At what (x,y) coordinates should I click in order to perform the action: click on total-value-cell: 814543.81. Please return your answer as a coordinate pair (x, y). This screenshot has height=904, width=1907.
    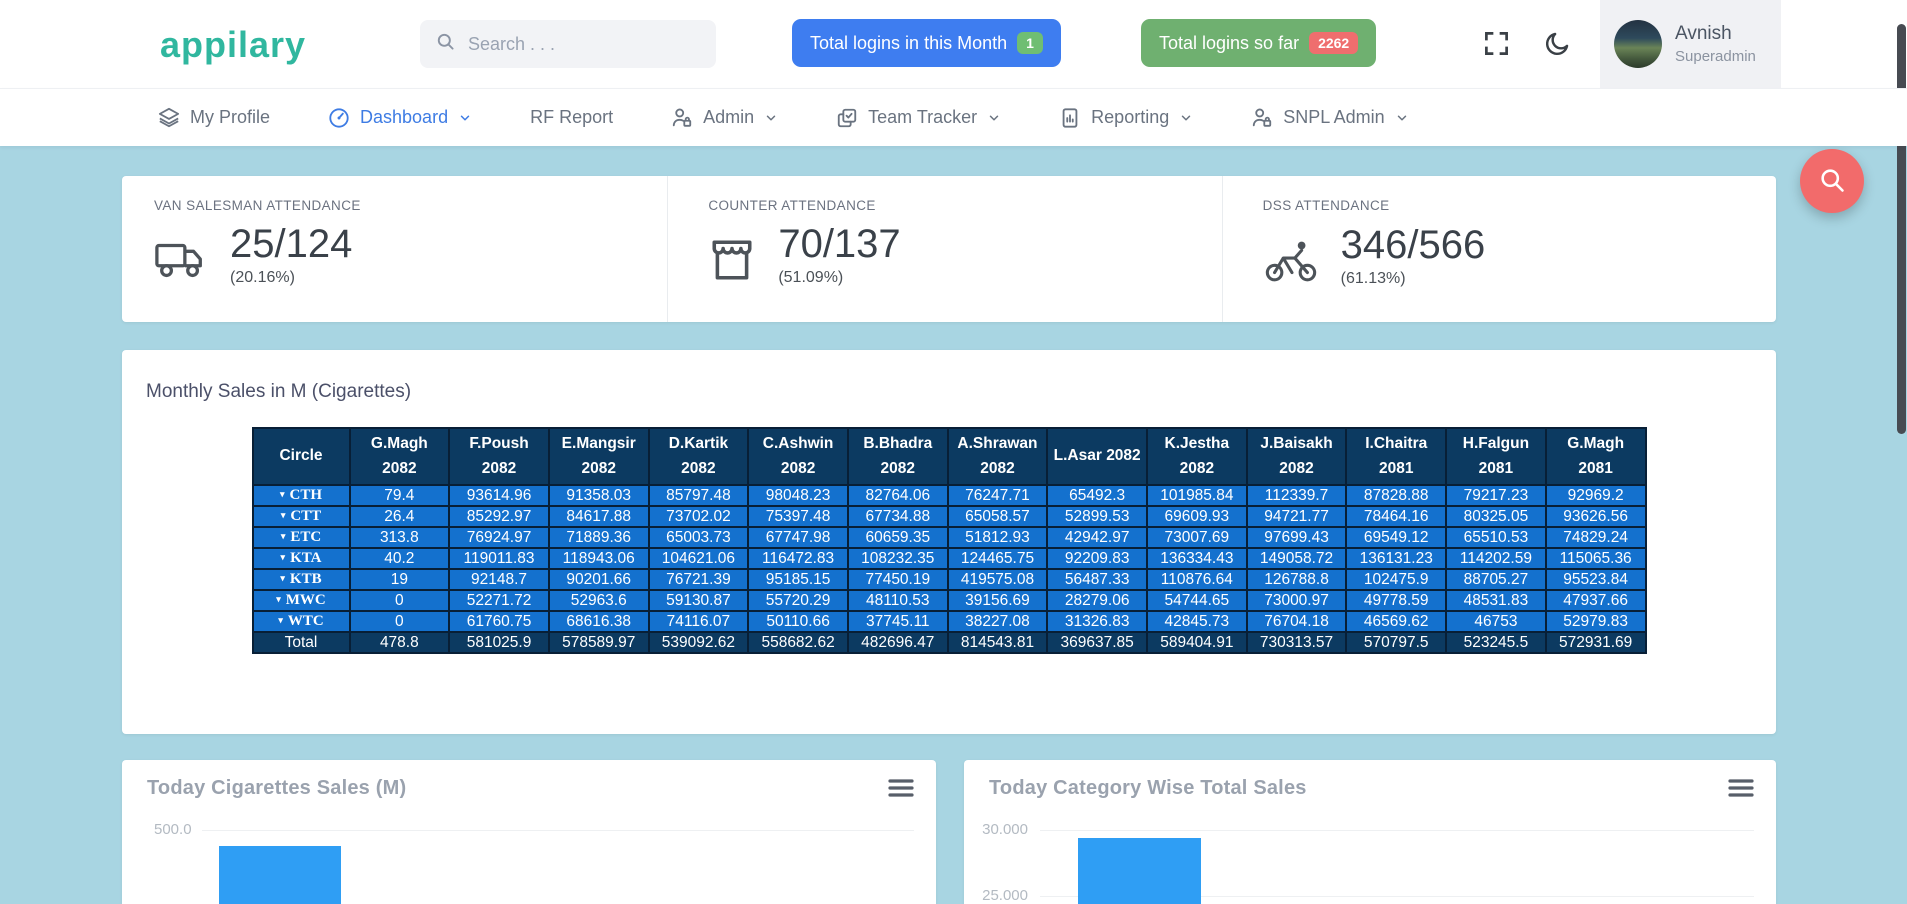
    Looking at the image, I should click on (997, 642).